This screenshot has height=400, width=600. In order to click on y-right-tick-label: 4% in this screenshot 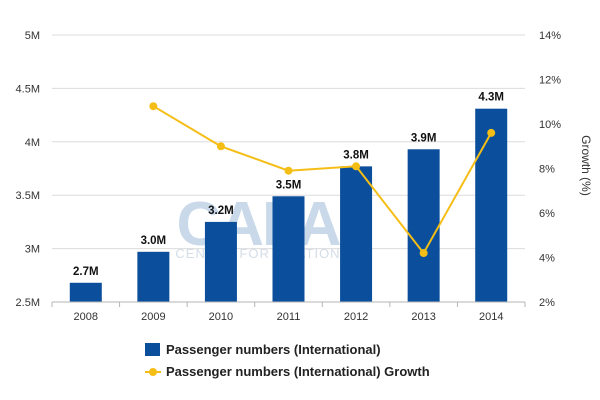, I will do `click(547, 259)`.